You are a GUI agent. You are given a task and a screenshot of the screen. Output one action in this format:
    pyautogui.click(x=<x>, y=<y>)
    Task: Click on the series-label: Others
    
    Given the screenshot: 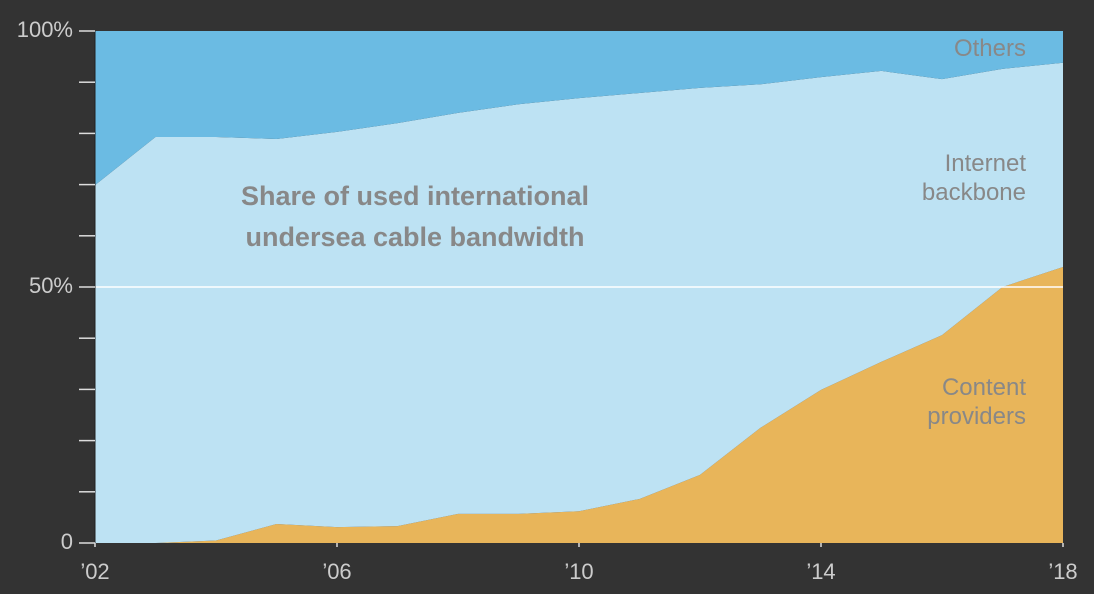 What is the action you would take?
    pyautogui.click(x=989, y=48)
    